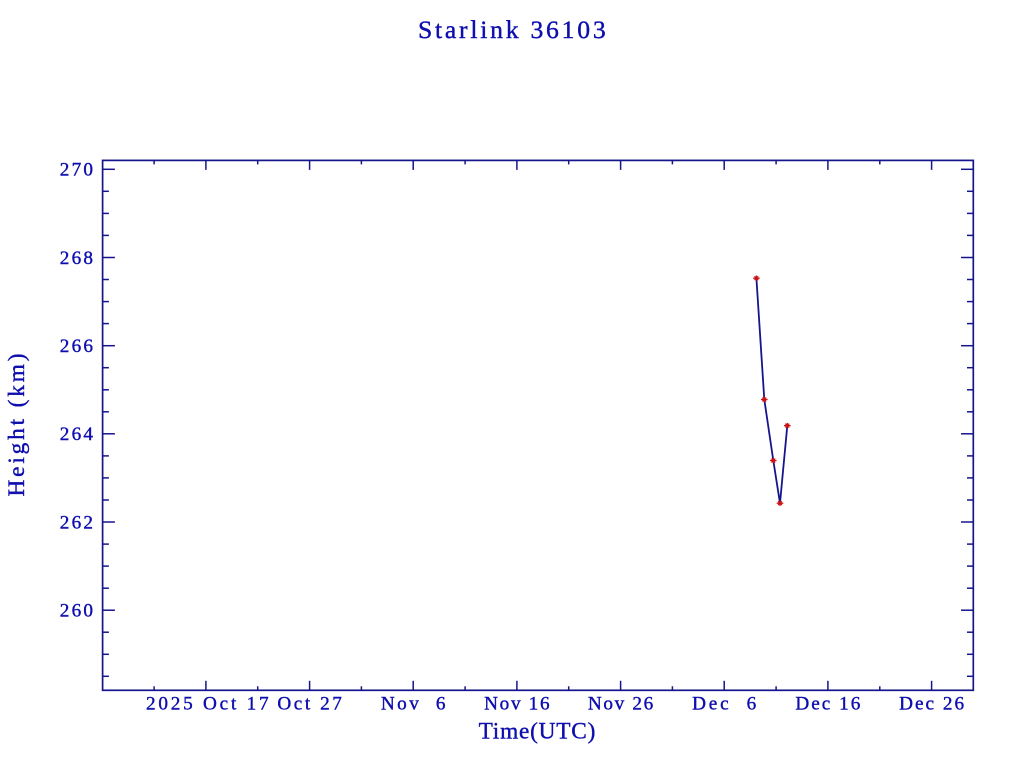  Describe the element at coordinates (208, 704) in the screenshot. I see `svg-text: 2025 Oct 17` at that location.